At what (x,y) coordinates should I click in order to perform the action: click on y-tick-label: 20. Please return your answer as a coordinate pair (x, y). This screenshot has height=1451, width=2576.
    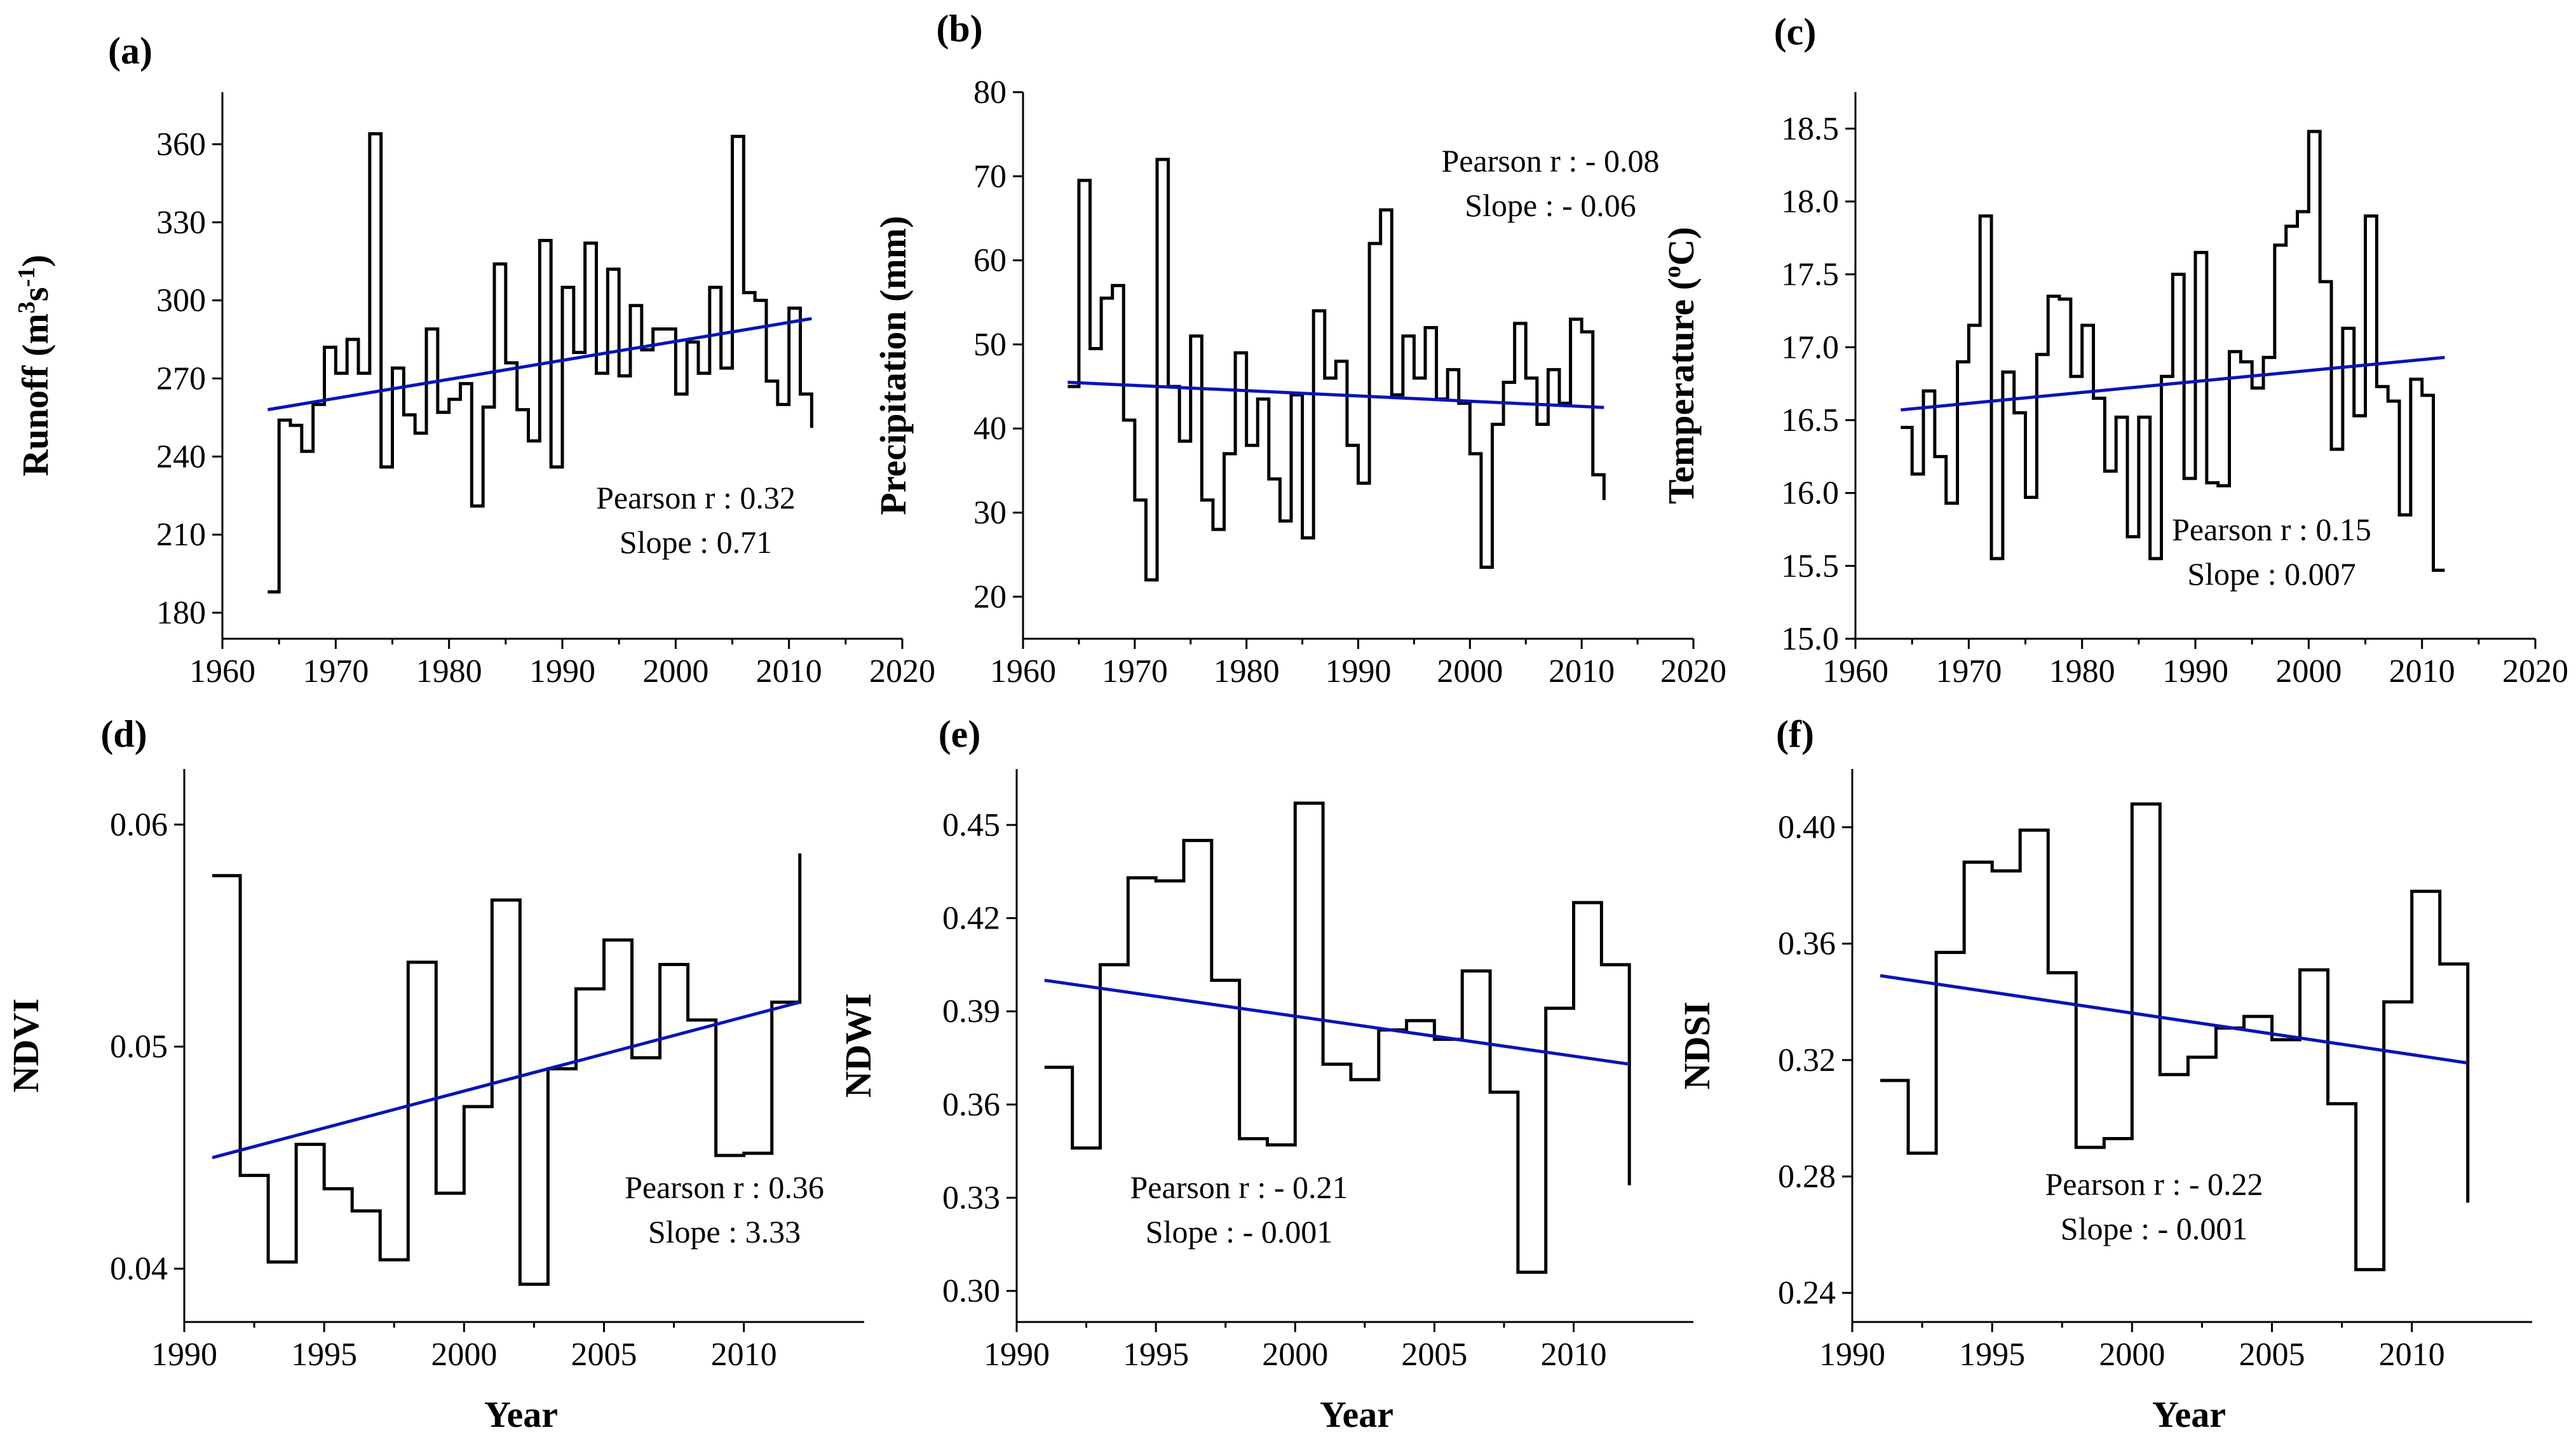
    Looking at the image, I should click on (990, 597).